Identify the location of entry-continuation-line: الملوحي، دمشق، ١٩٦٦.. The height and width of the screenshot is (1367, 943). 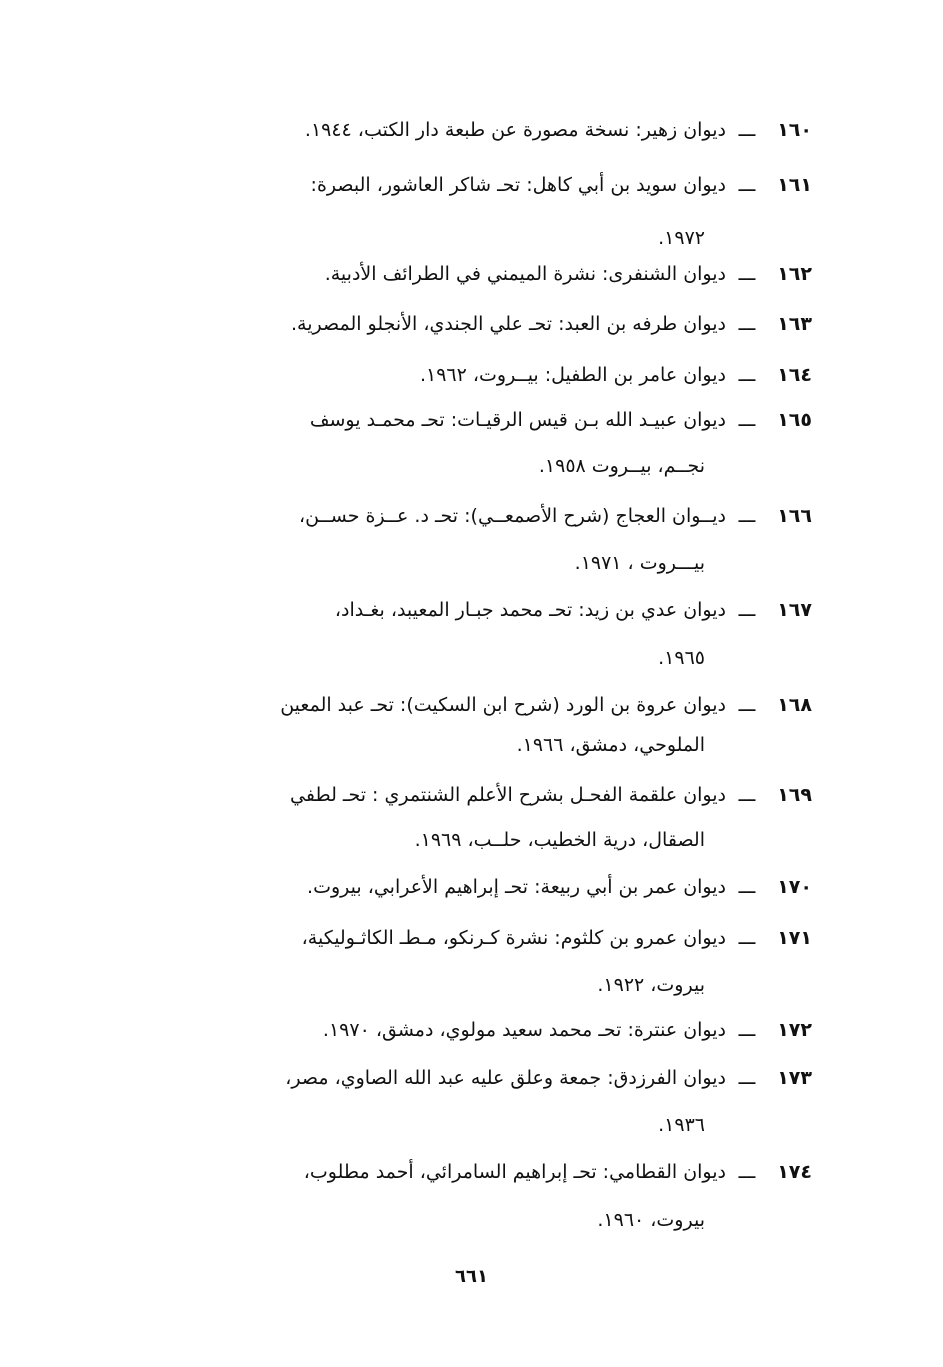
(611, 745).